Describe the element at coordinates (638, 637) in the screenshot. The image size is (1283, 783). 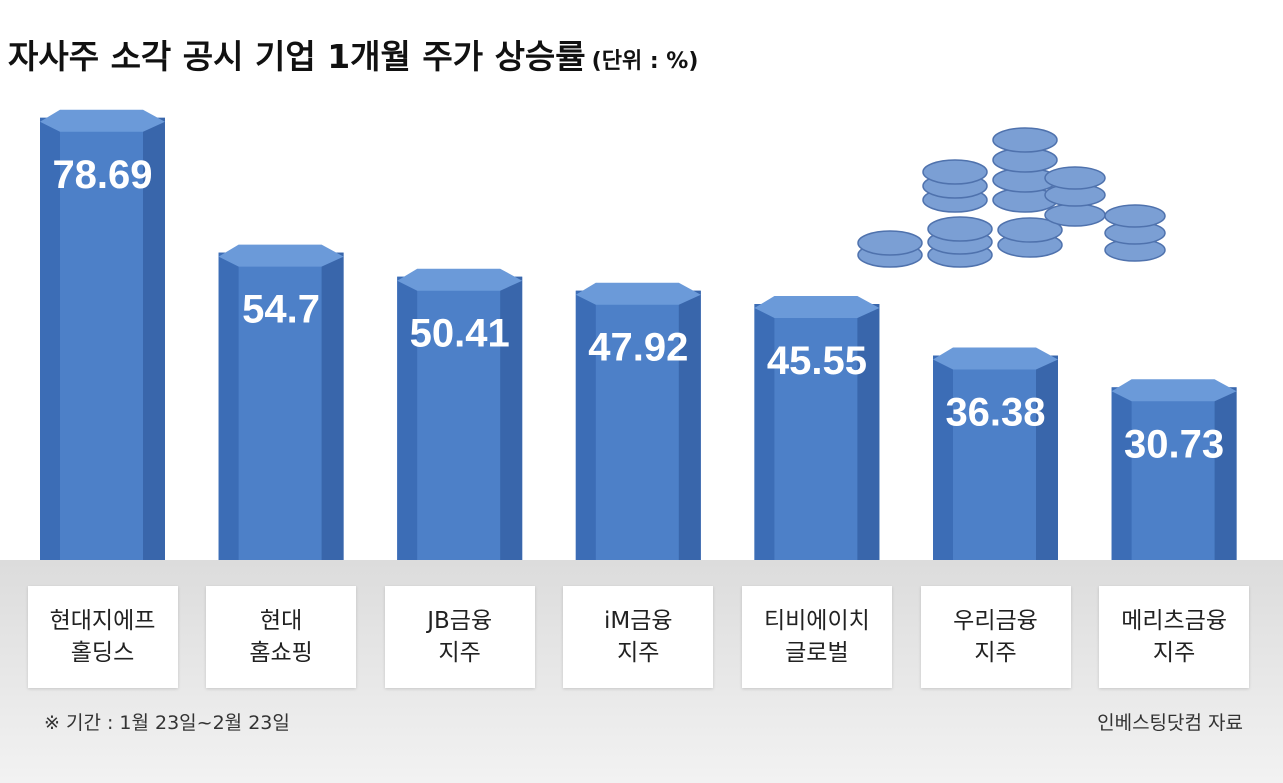
I see `category-label: iM금융 지주` at that location.